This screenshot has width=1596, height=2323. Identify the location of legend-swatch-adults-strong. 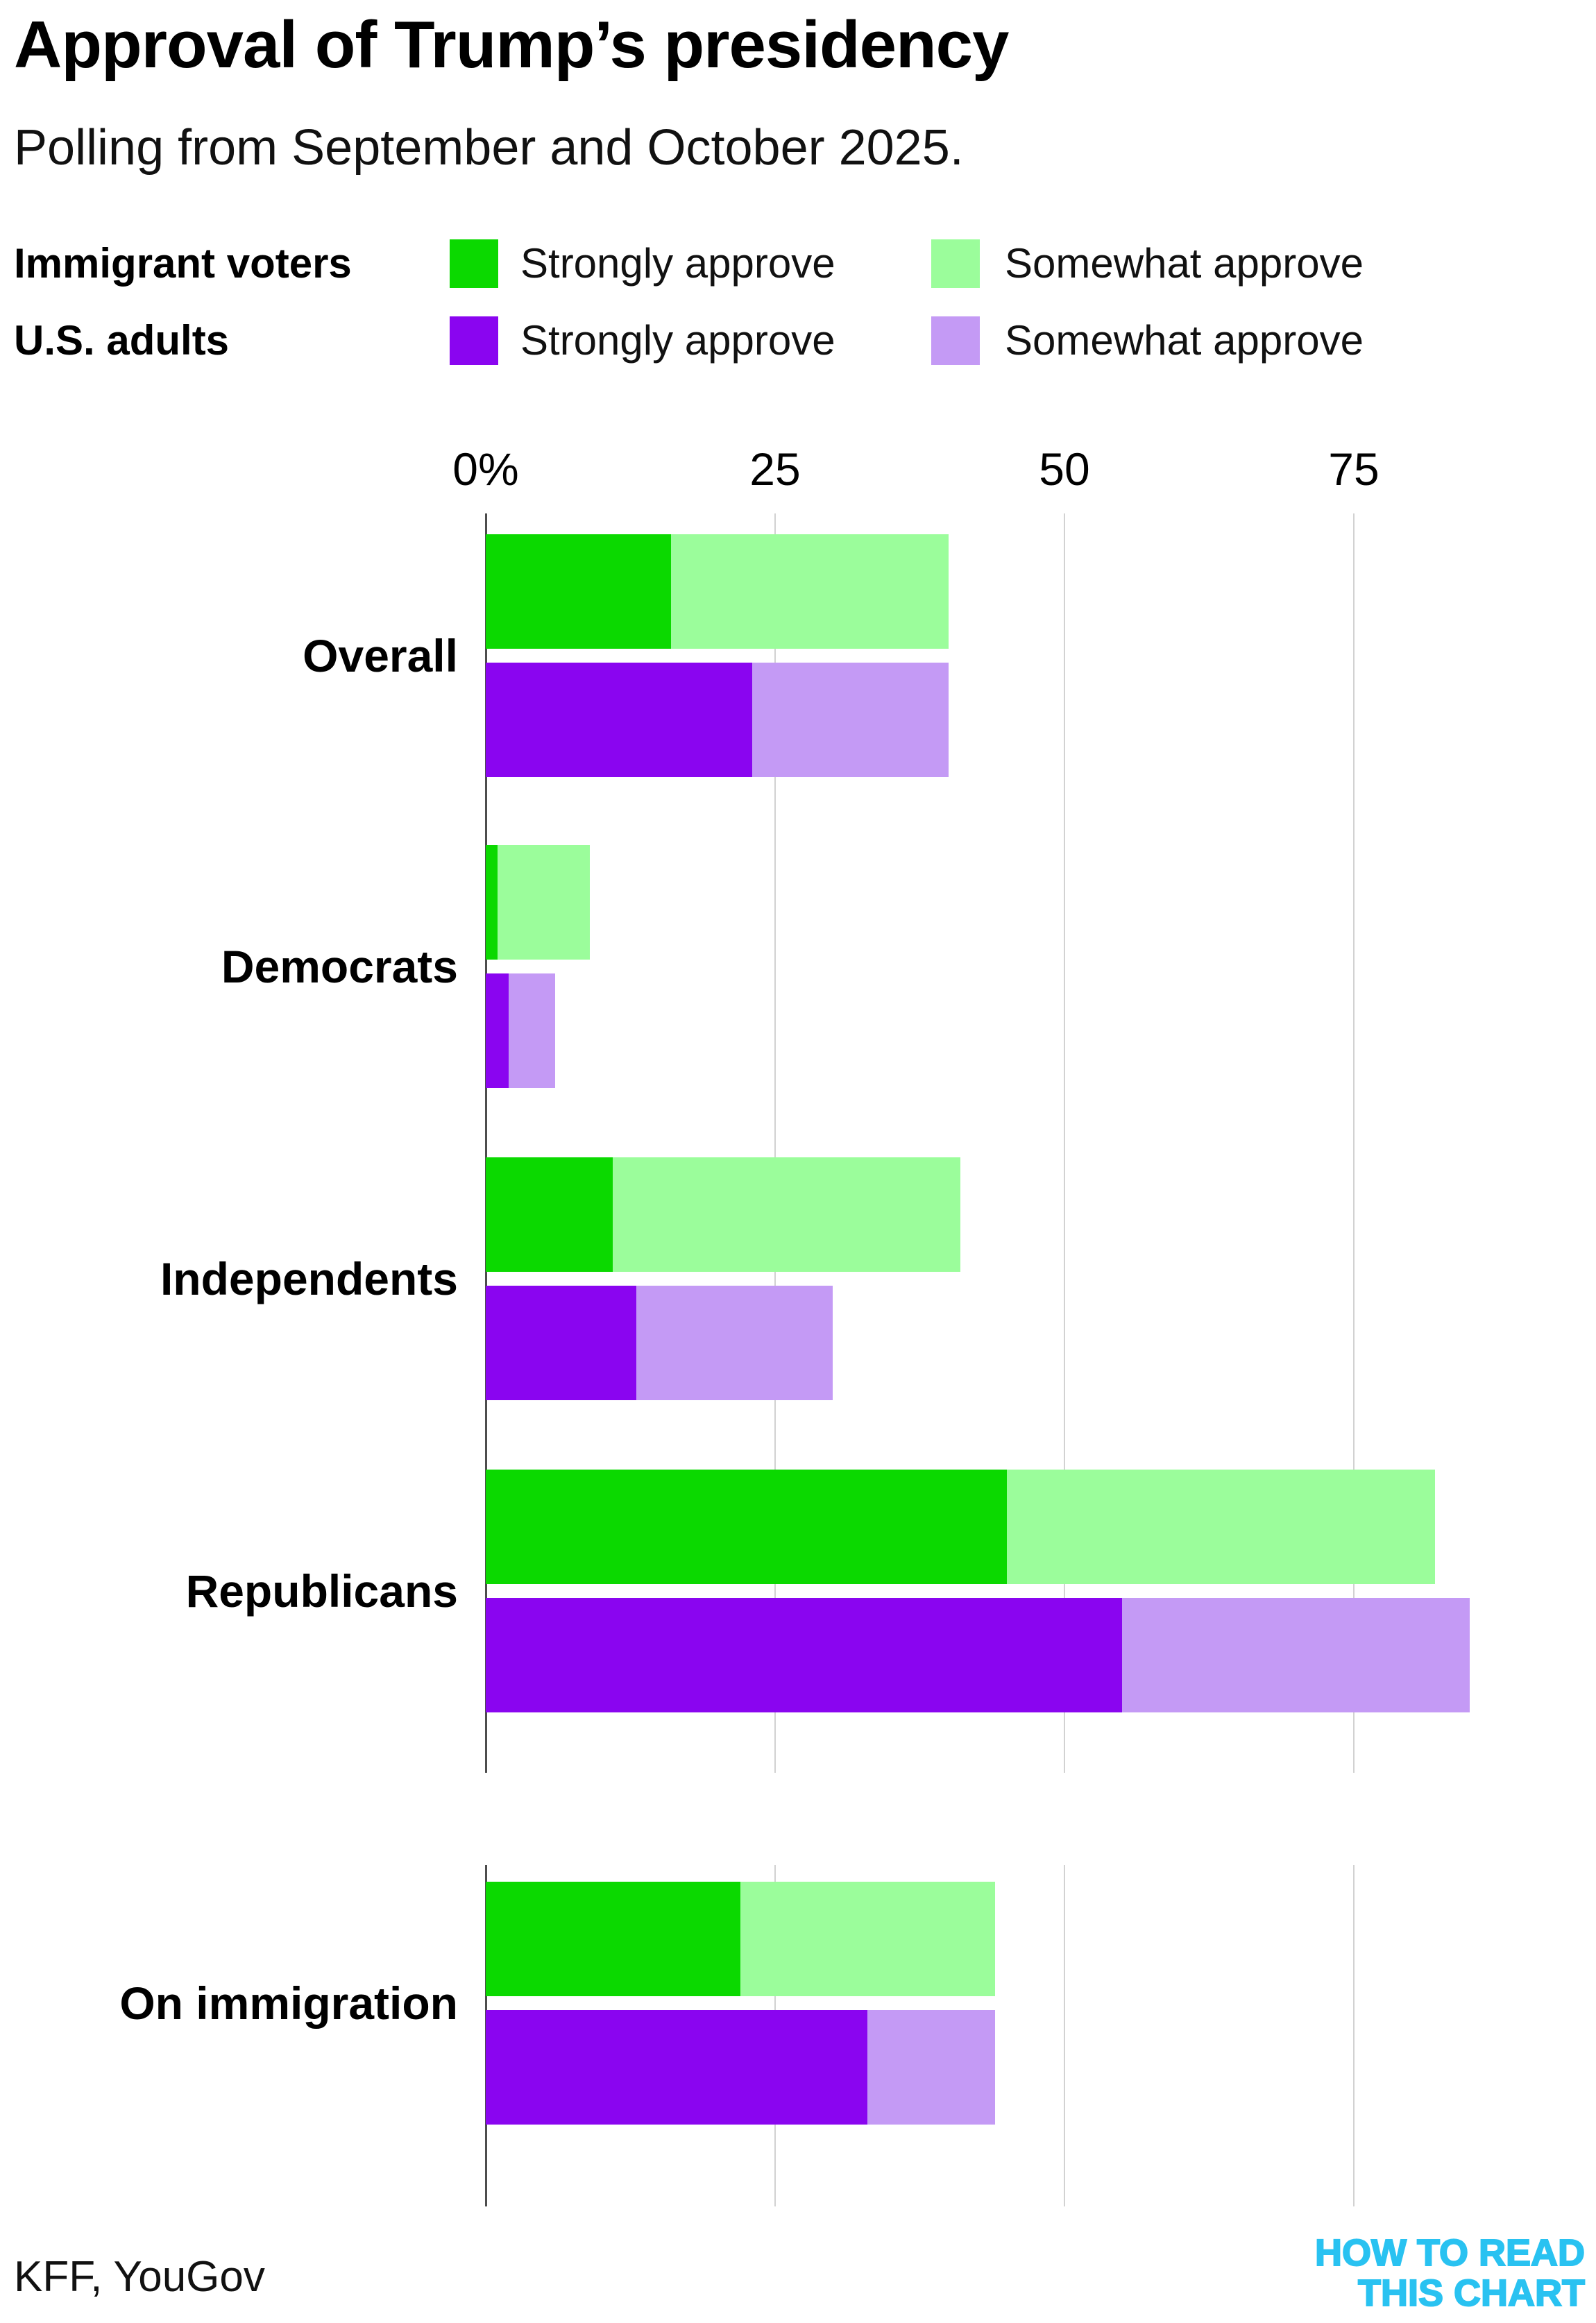
(474, 340).